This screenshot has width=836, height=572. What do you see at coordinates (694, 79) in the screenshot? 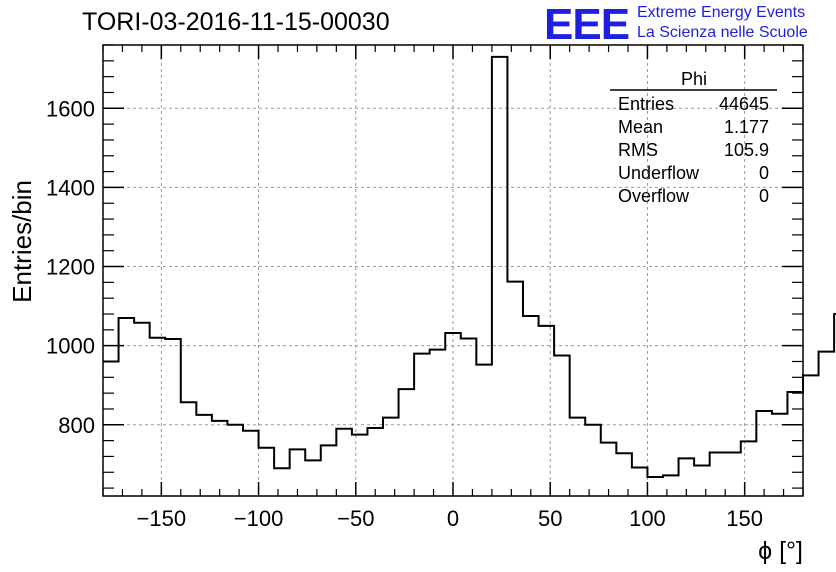
I see `stats-title: Phi` at bounding box center [694, 79].